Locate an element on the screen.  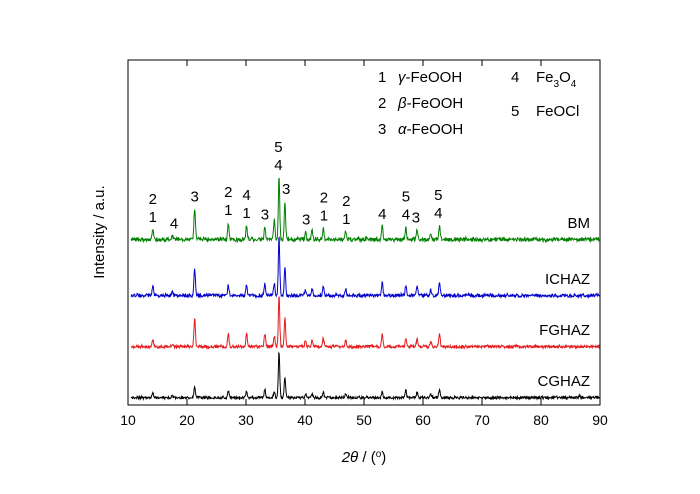
series-label-bm: BM is located at coordinates (579, 223).